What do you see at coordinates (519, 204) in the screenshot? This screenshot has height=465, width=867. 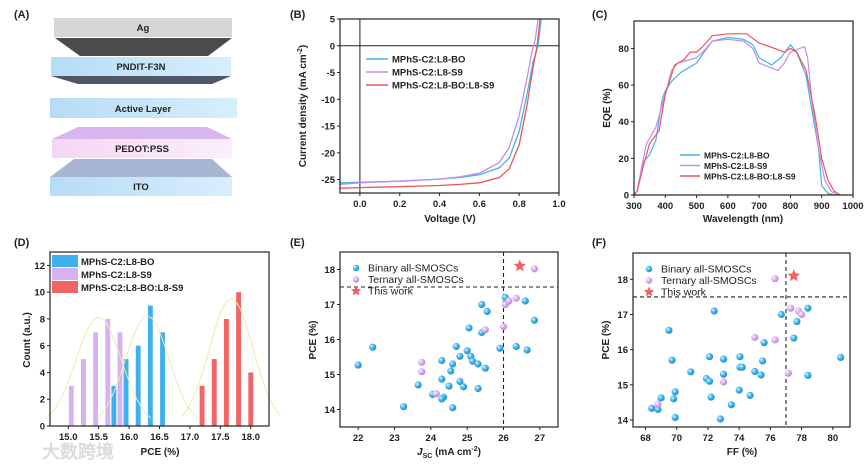 I see `b-xtick-label: 0.8` at bounding box center [519, 204].